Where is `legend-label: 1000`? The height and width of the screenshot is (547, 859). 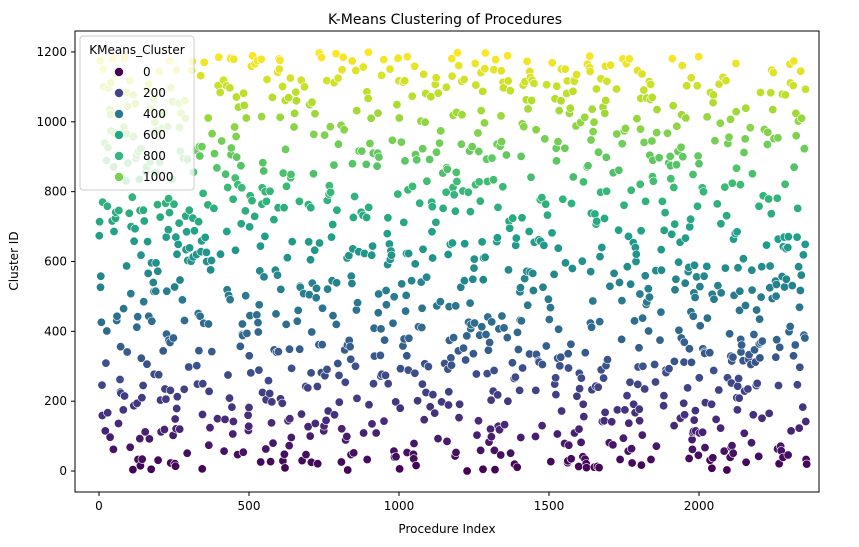
legend-label: 1000 is located at coordinates (158, 177).